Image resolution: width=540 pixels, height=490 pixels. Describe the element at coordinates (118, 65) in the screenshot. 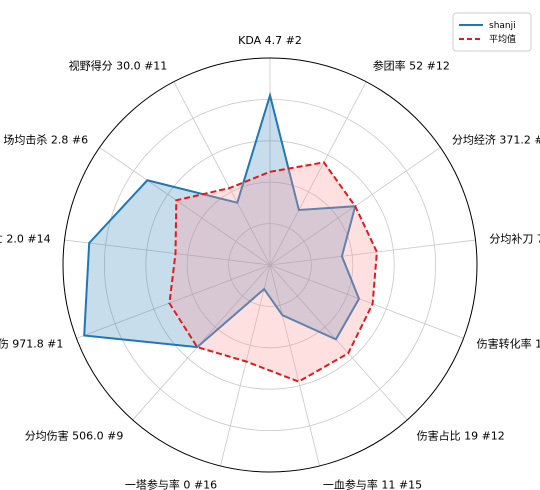

I see `category-label-12: 视野得分 30.0 #11` at that location.